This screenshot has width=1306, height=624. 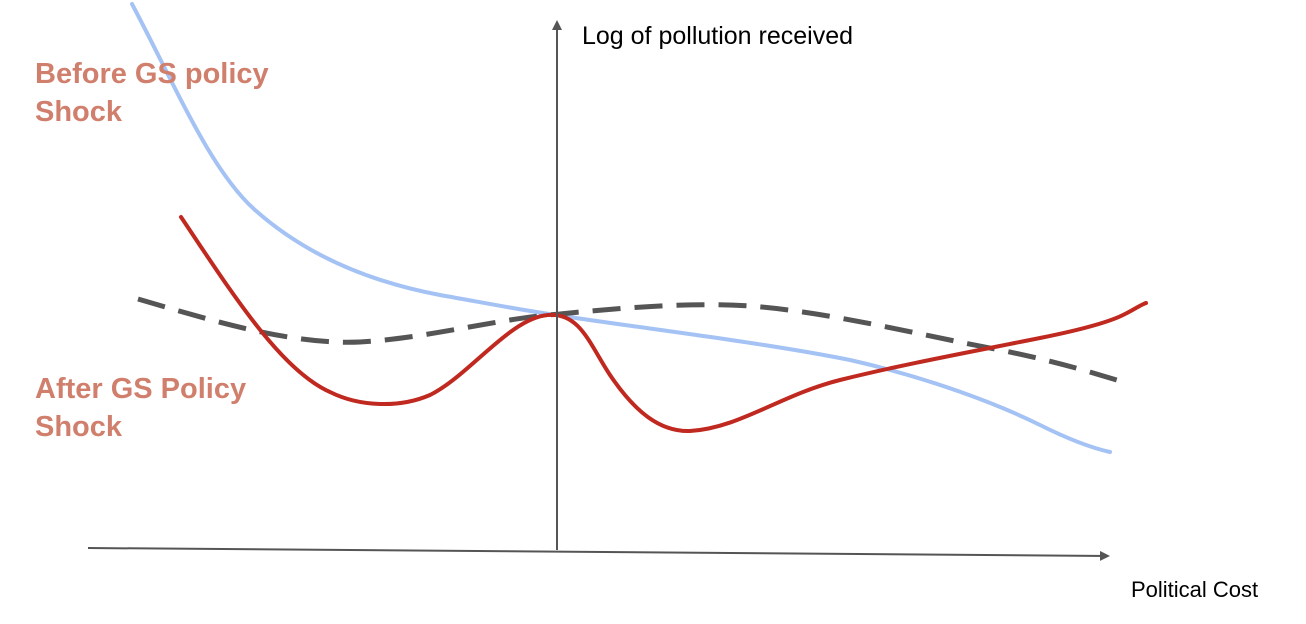 I want to click on after-policy-label: After GS Policy Shock, so click(x=140, y=408).